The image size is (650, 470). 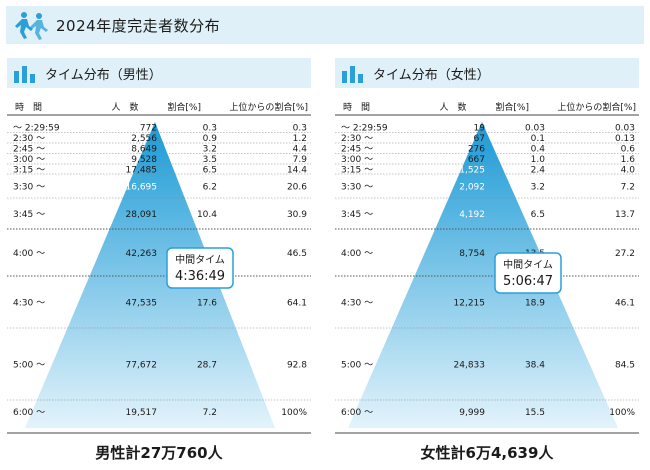 I want to click on row-cumulative-value: 0.03, so click(x=625, y=129).